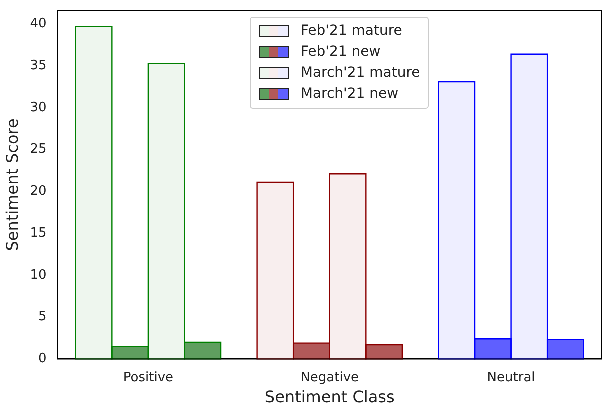 The image size is (608, 408). Describe the element at coordinates (330, 378) in the screenshot. I see `x-tick-label: Negative` at that location.